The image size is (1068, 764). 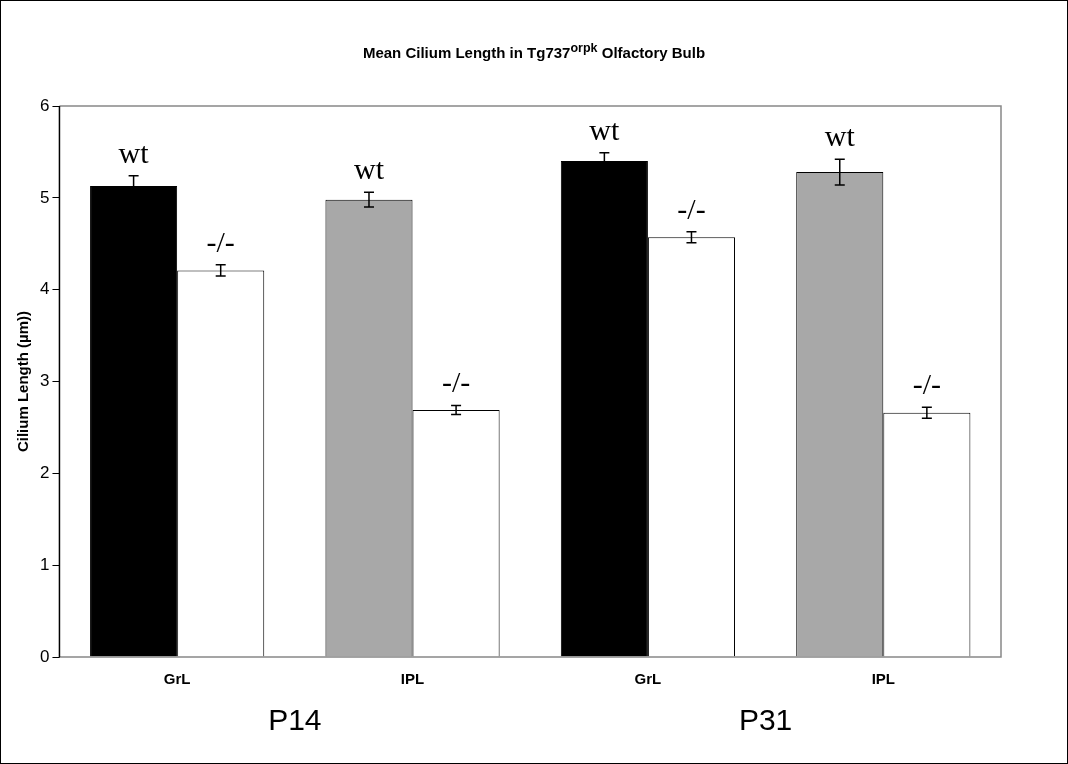 What do you see at coordinates (44, 656) in the screenshot?
I see `y-tick-label: 0` at bounding box center [44, 656].